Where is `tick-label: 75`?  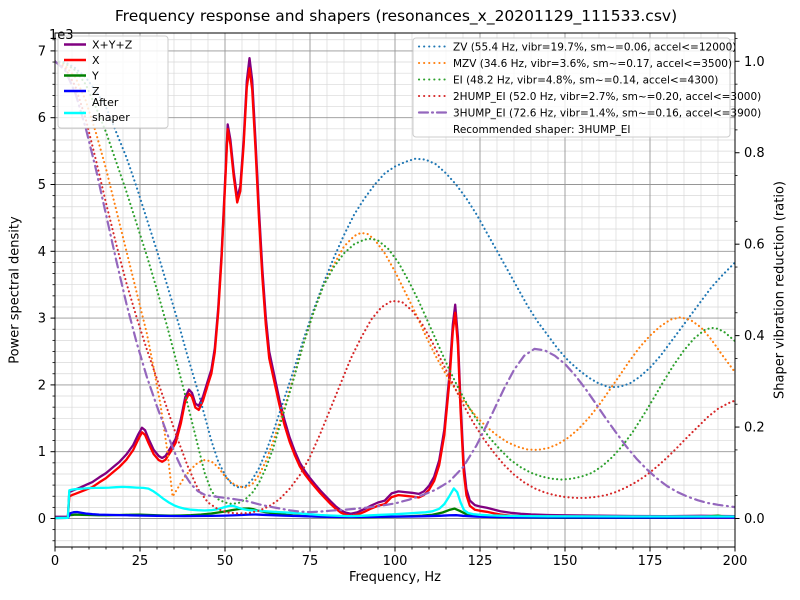 tick-label: 75 is located at coordinates (310, 561).